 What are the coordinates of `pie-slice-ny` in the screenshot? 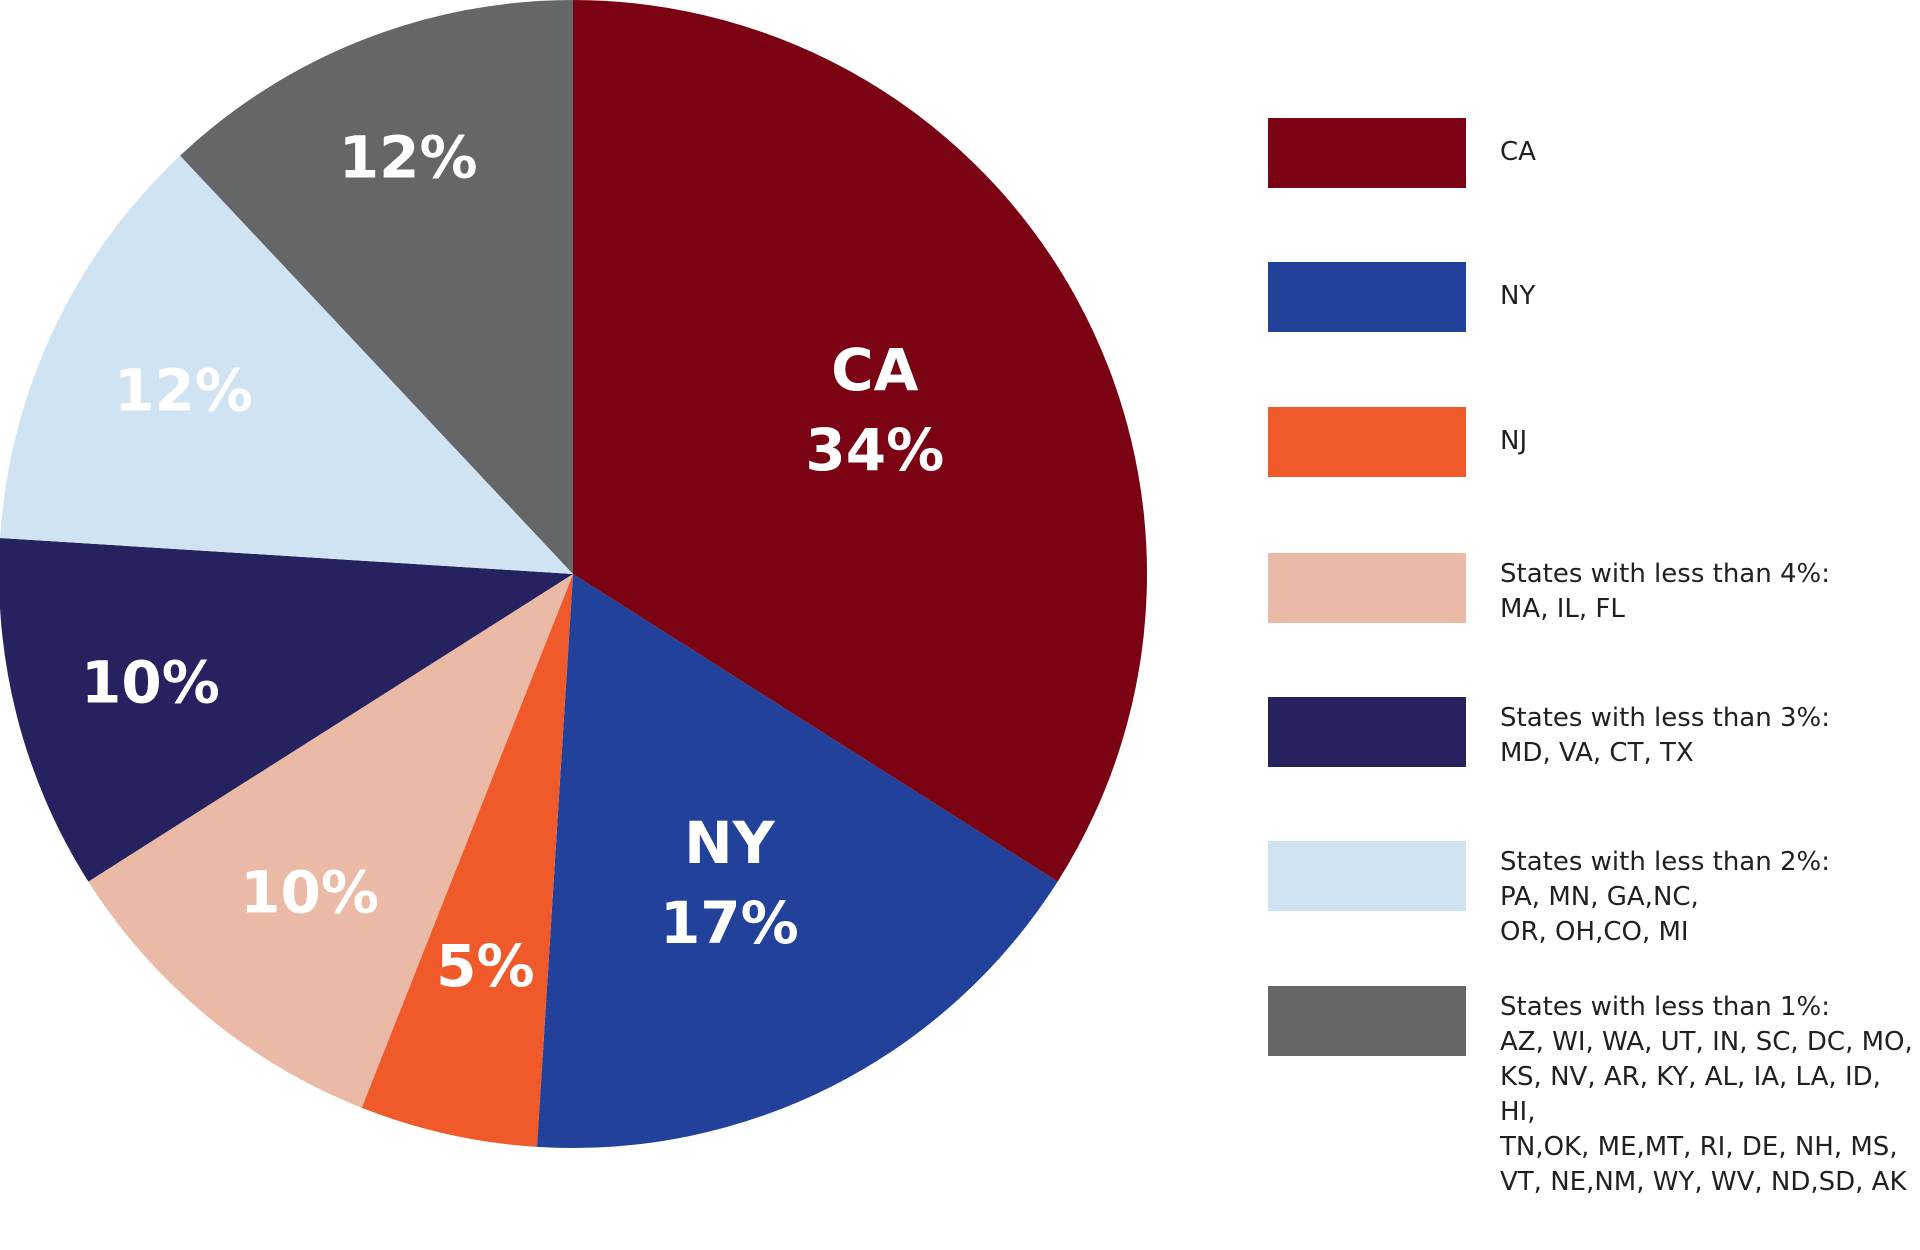 It's located at (797, 861).